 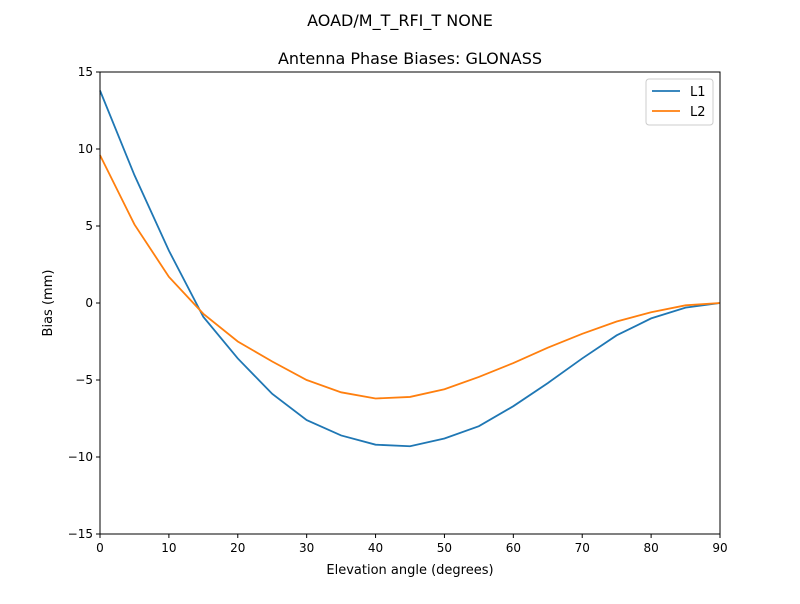 What do you see at coordinates (410, 58) in the screenshot?
I see `chart-title: Antenna Phase Biases: GLONASS` at bounding box center [410, 58].